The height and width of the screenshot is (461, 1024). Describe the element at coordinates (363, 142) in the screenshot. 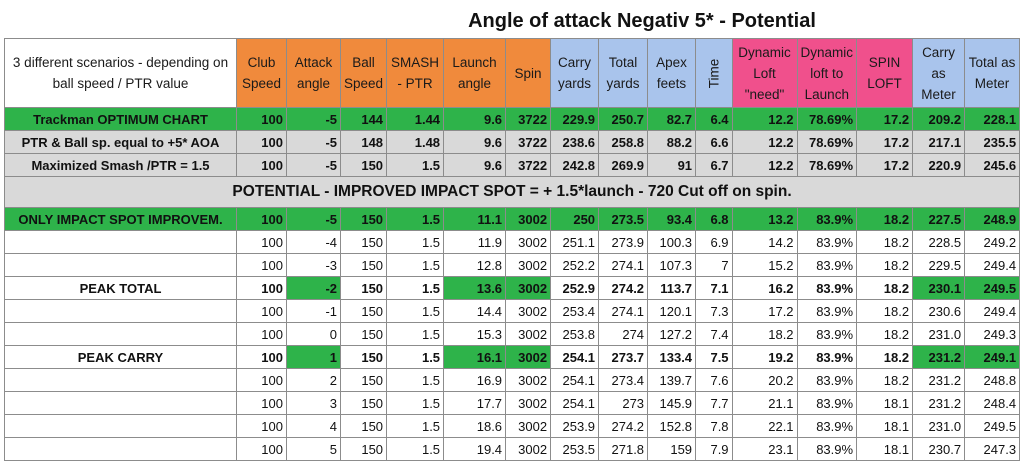

I see `value-cell: 148` at that location.